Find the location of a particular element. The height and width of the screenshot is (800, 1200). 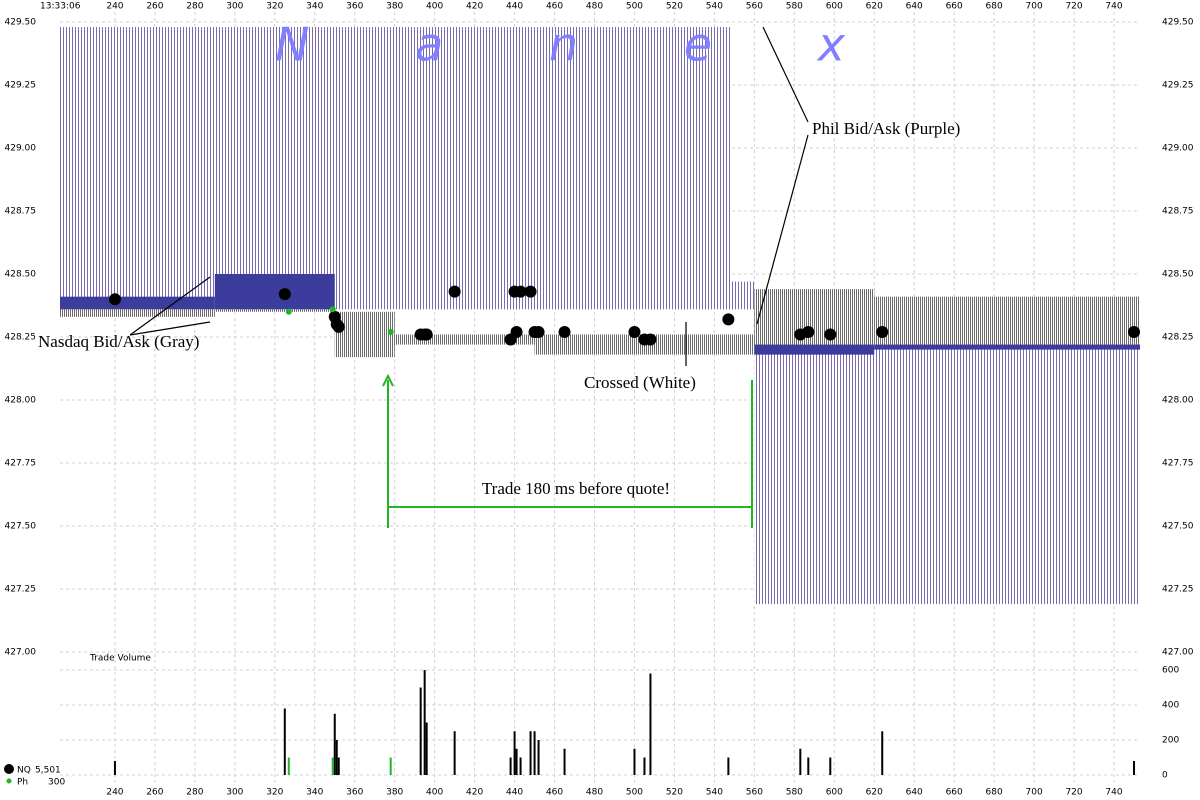

x-tick-label: 600 is located at coordinates (834, 7).